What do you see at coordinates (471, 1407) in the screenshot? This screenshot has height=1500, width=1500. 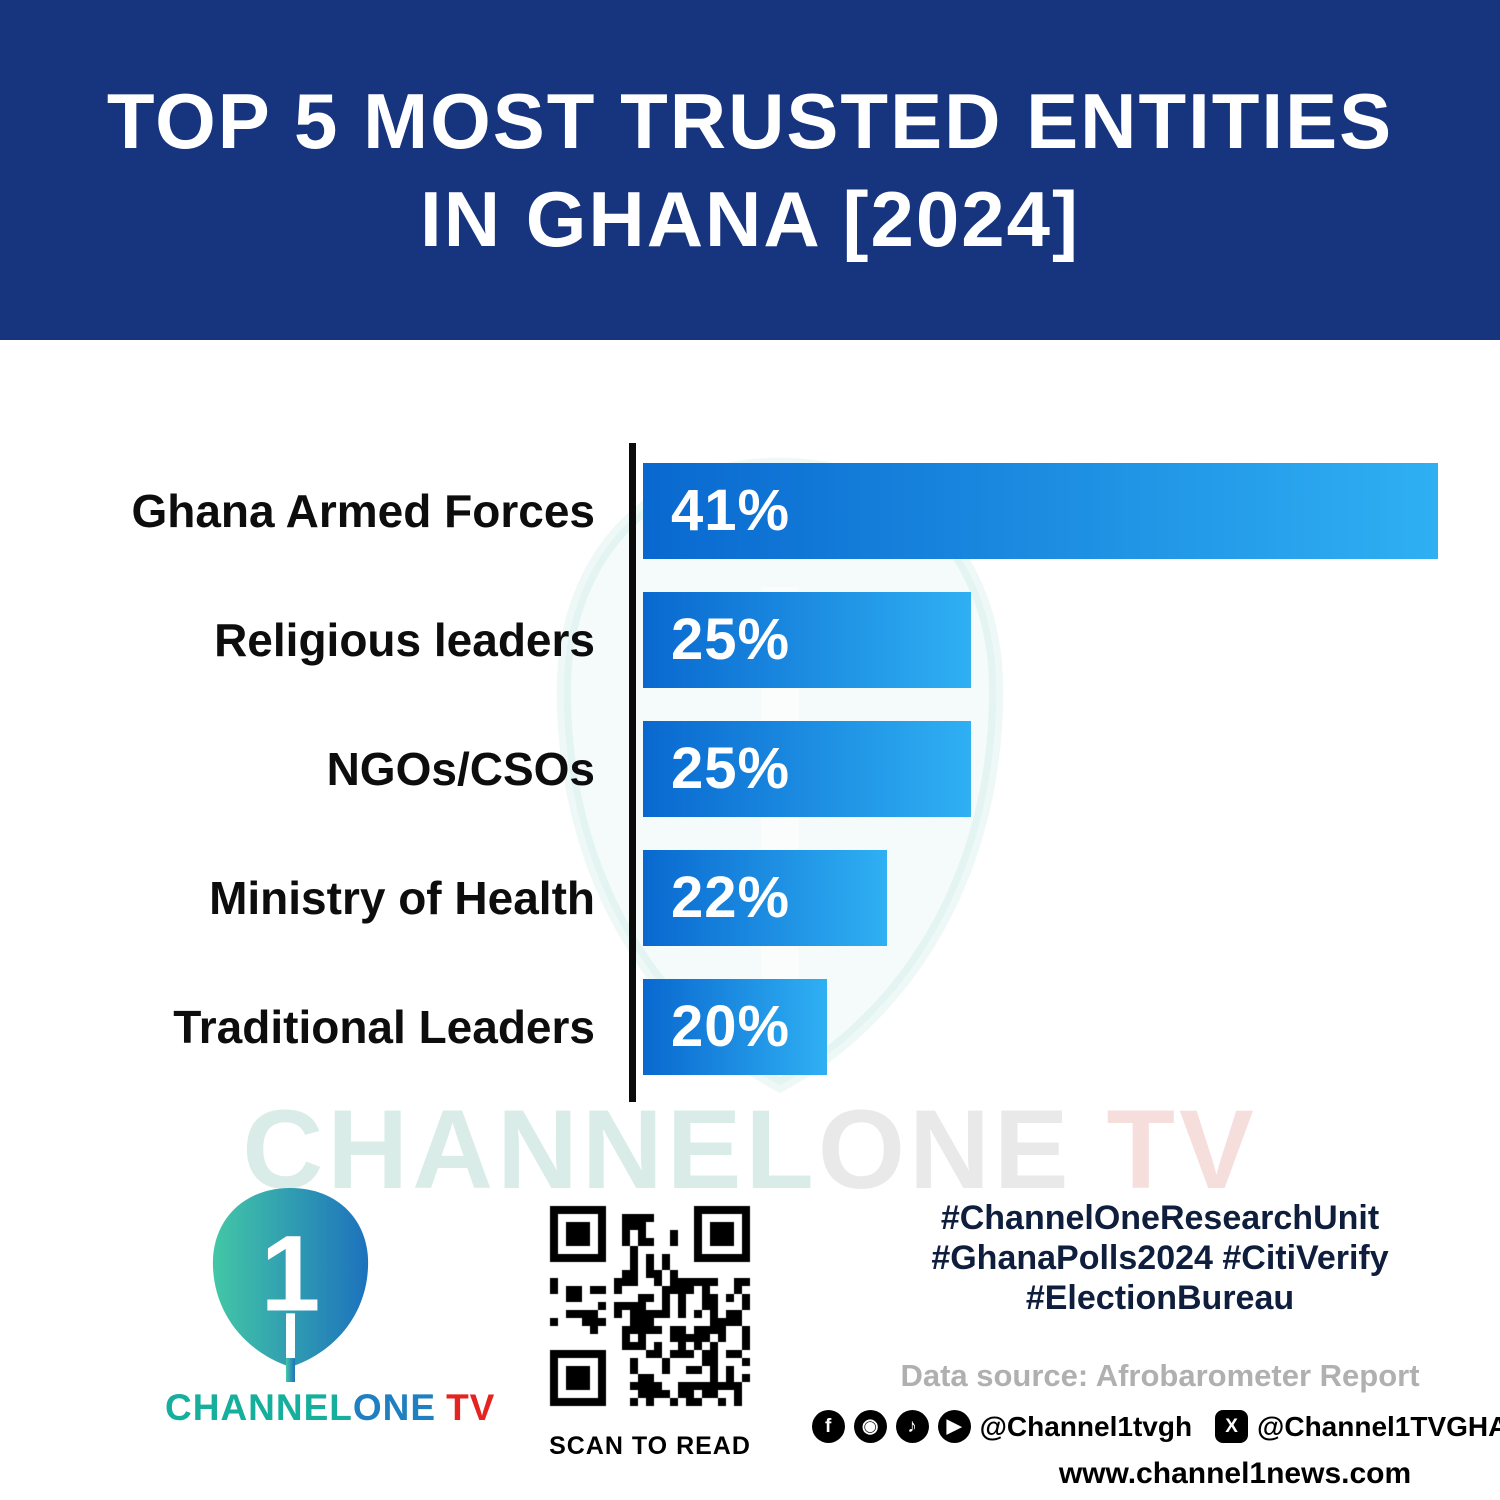 I see `wordmark-tv: TV` at bounding box center [471, 1407].